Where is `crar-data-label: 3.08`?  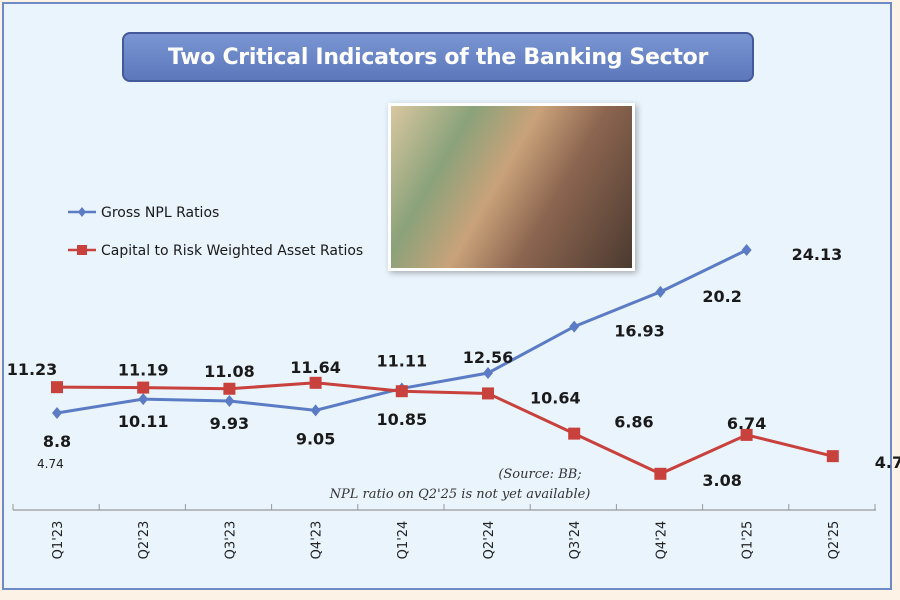
crar-data-label: 3.08 is located at coordinates (721, 480).